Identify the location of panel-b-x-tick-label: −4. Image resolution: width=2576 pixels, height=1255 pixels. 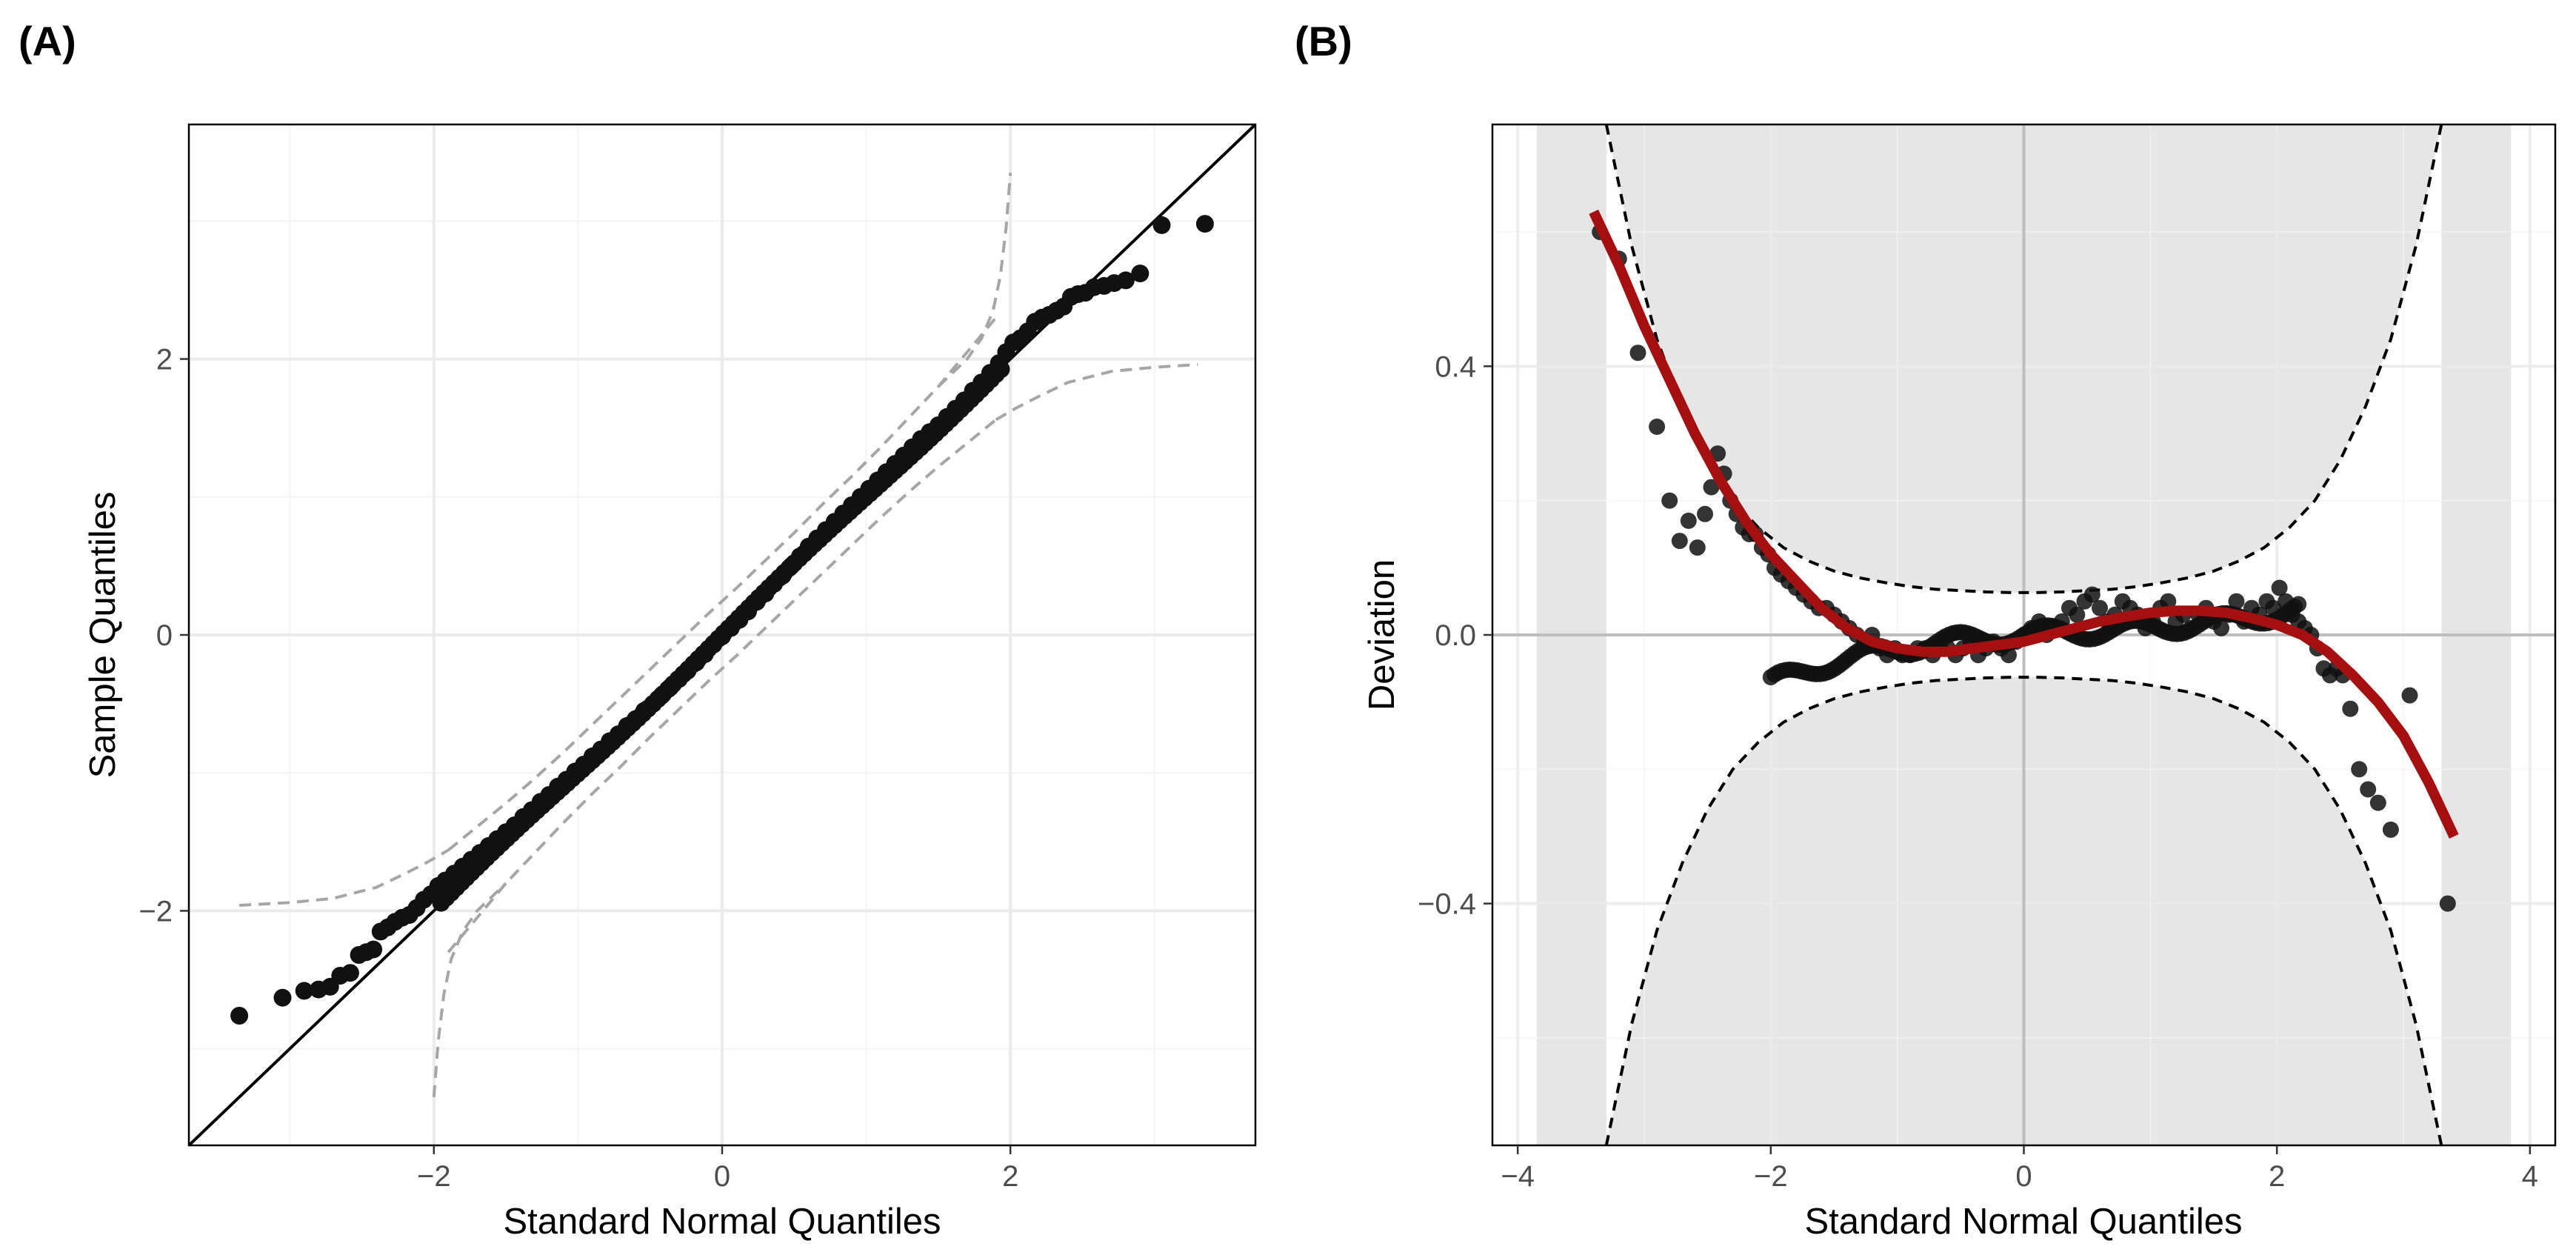
(1518, 1176).